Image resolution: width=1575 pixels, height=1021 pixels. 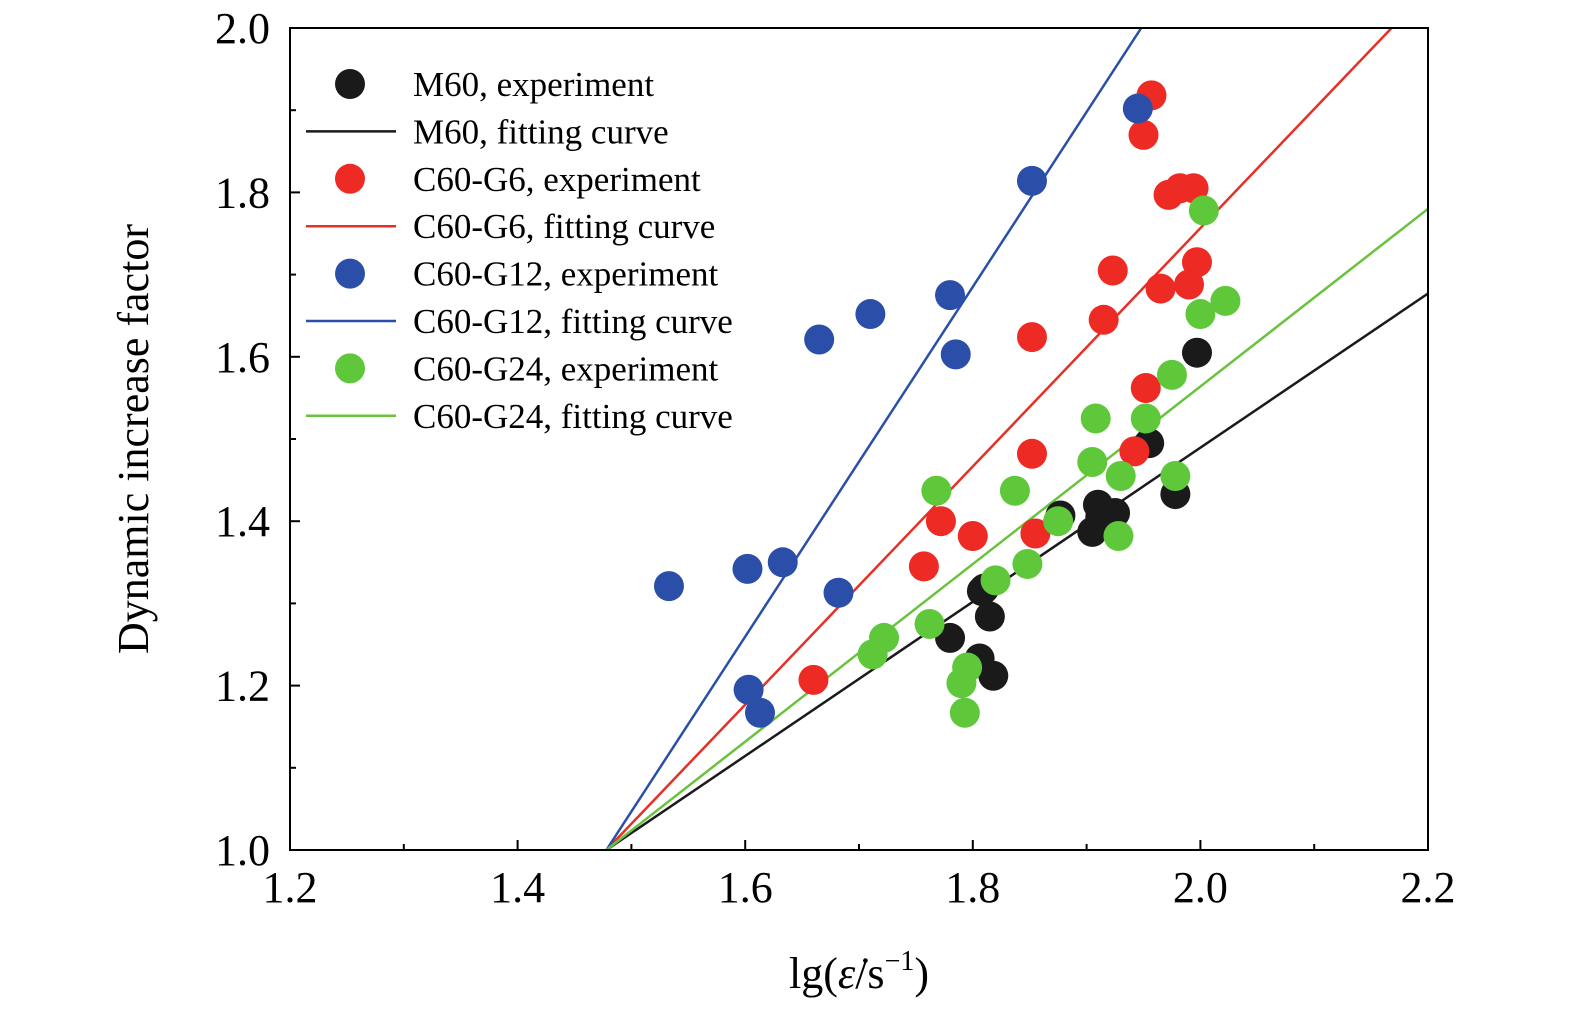 What do you see at coordinates (533, 84) in the screenshot?
I see `legend-label: M60, experiment` at bounding box center [533, 84].